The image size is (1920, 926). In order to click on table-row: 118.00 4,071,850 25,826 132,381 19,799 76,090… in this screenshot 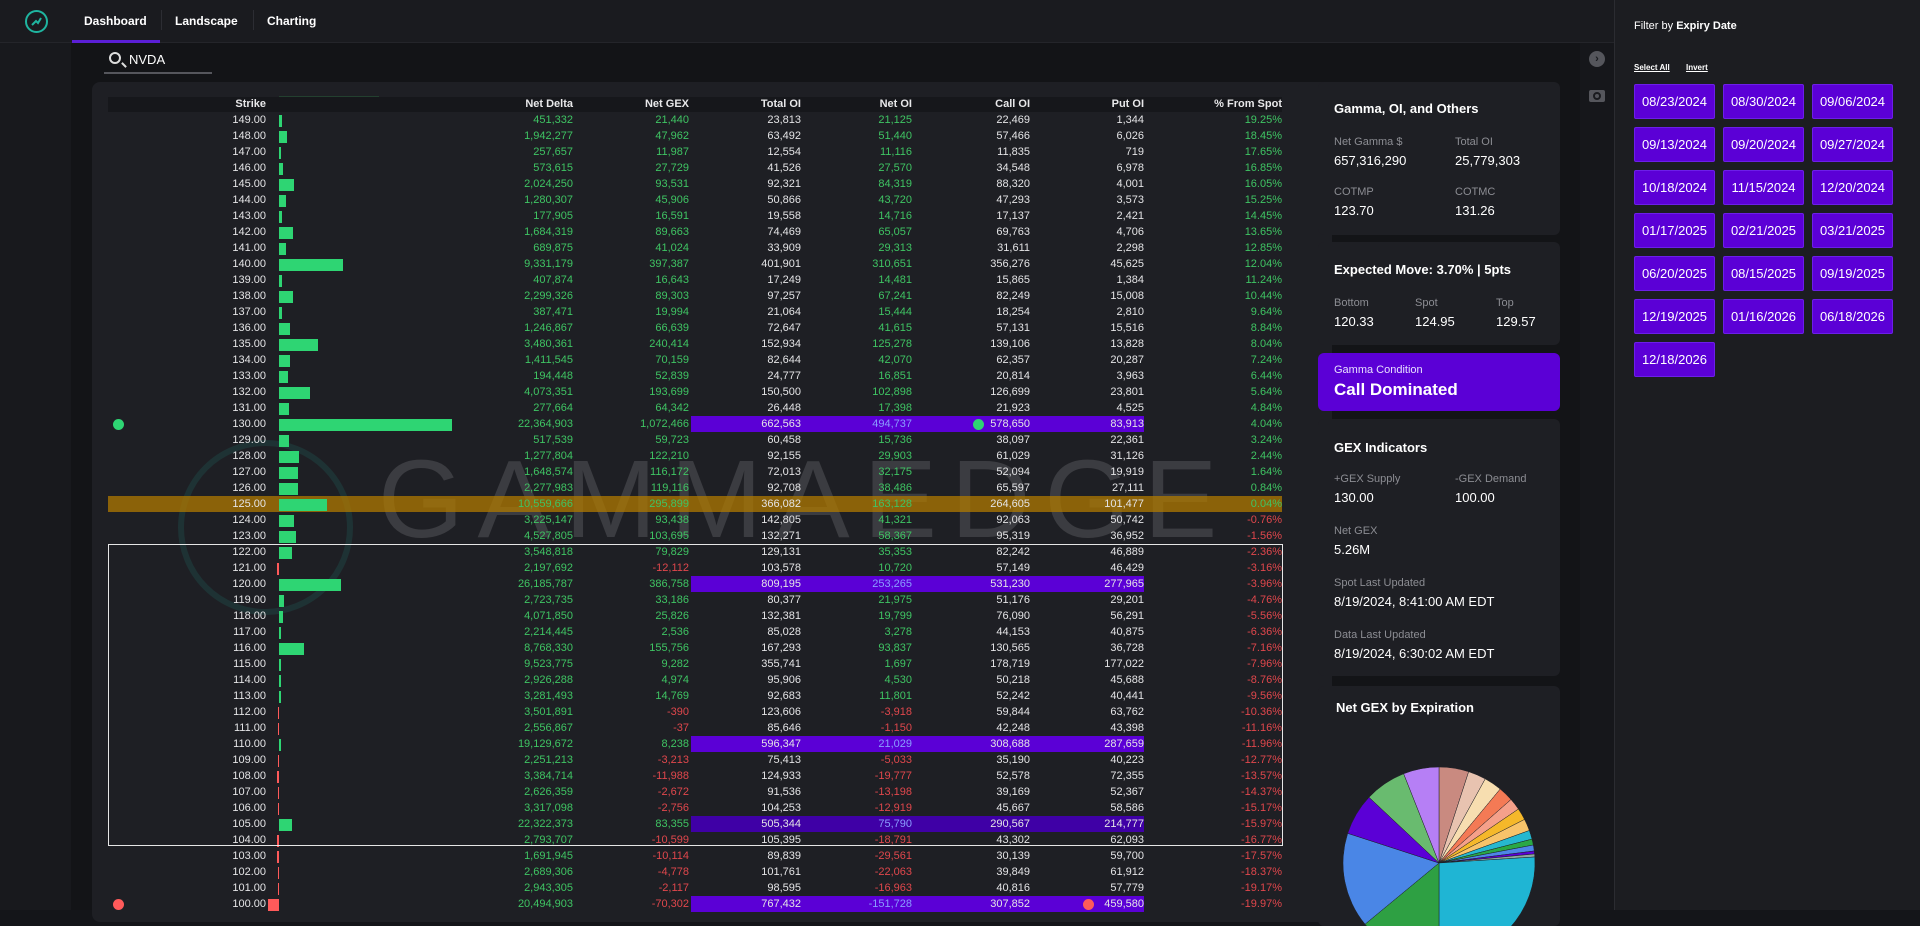, I will do `click(960, 616)`.